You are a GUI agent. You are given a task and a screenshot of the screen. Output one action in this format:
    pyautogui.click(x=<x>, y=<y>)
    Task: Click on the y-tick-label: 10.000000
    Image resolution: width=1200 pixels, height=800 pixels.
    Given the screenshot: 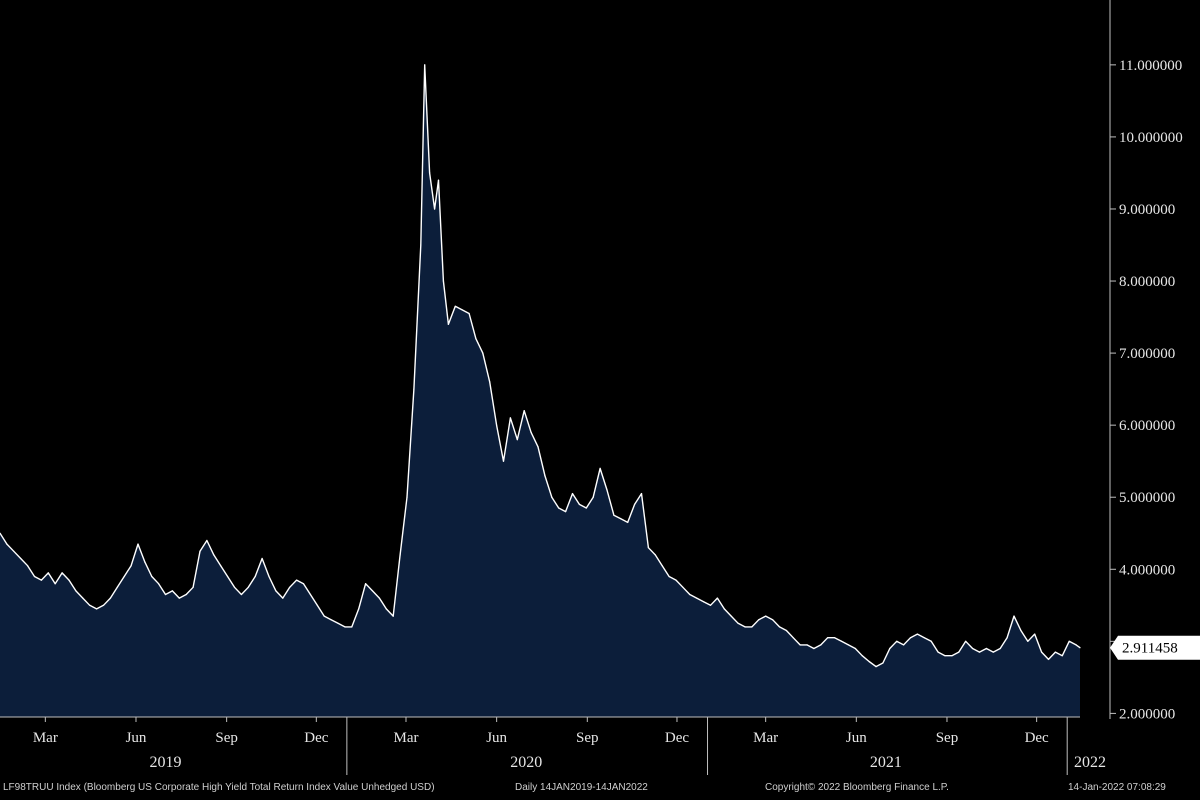 What is the action you would take?
    pyautogui.click(x=1151, y=138)
    